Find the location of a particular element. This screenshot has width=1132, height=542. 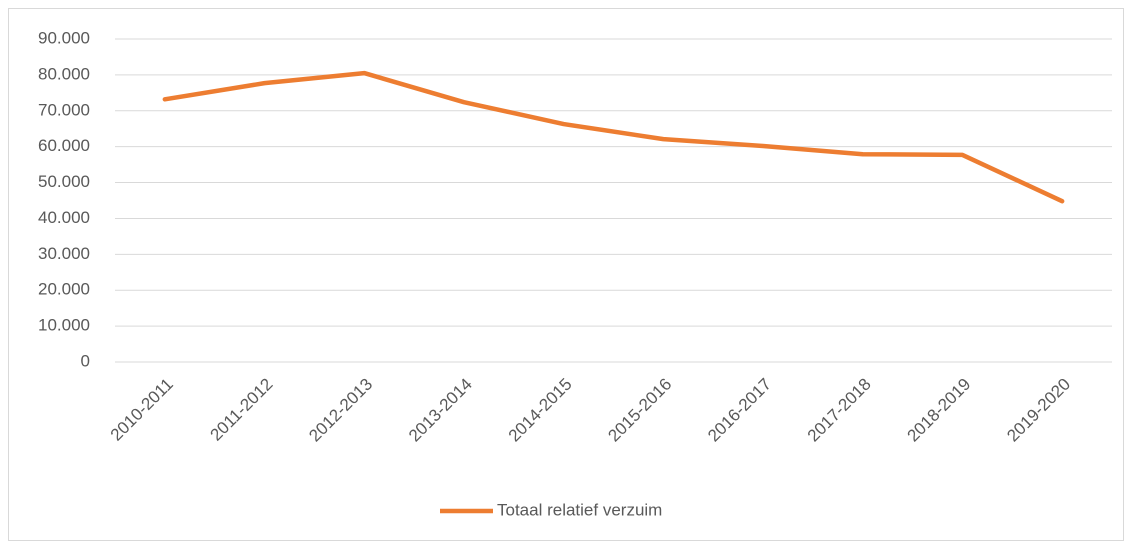

y-tick-label: 80.000 is located at coordinates (64, 73).